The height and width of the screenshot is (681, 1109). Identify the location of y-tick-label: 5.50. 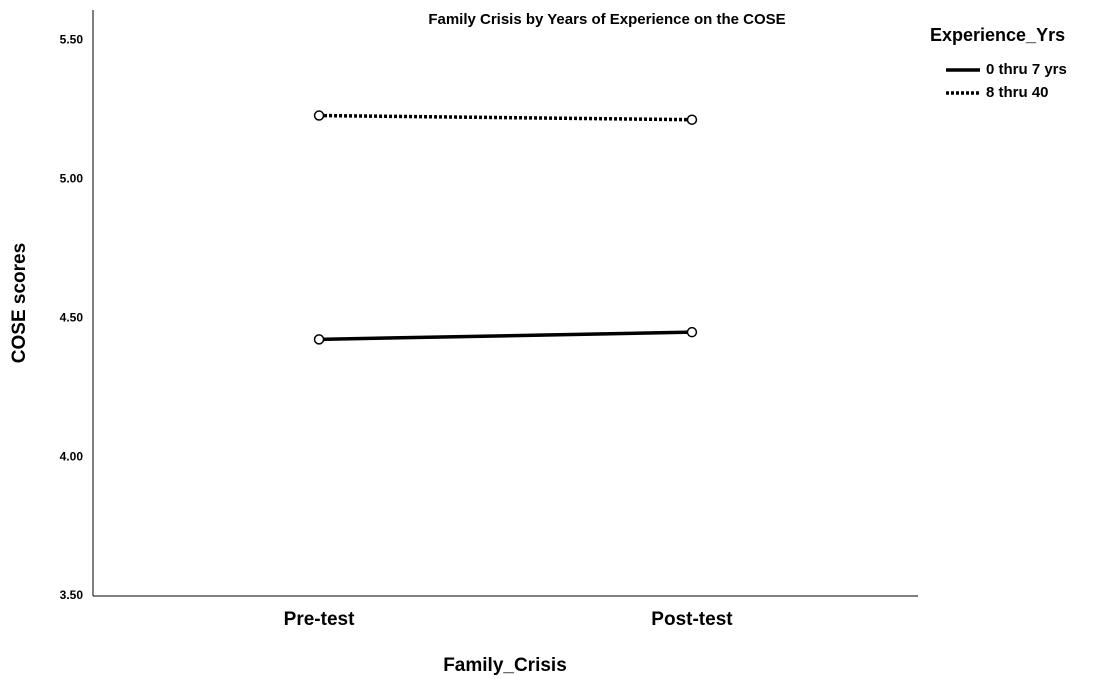
(72, 40).